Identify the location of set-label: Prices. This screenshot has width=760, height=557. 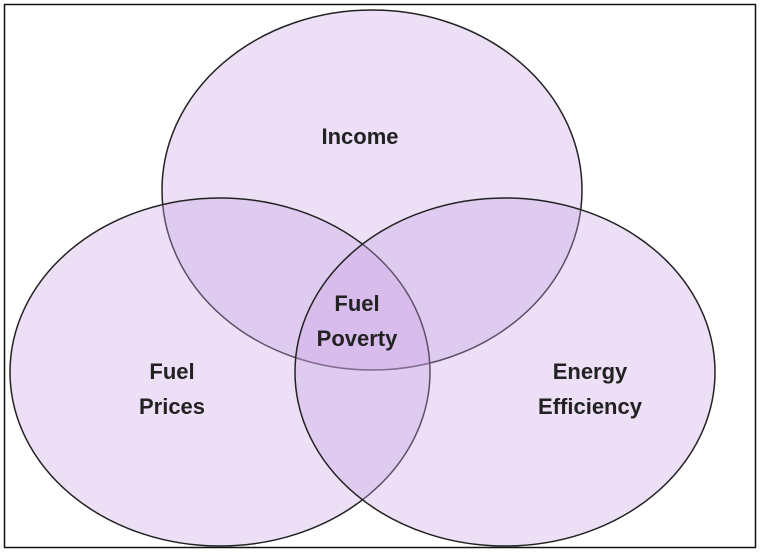
(172, 406).